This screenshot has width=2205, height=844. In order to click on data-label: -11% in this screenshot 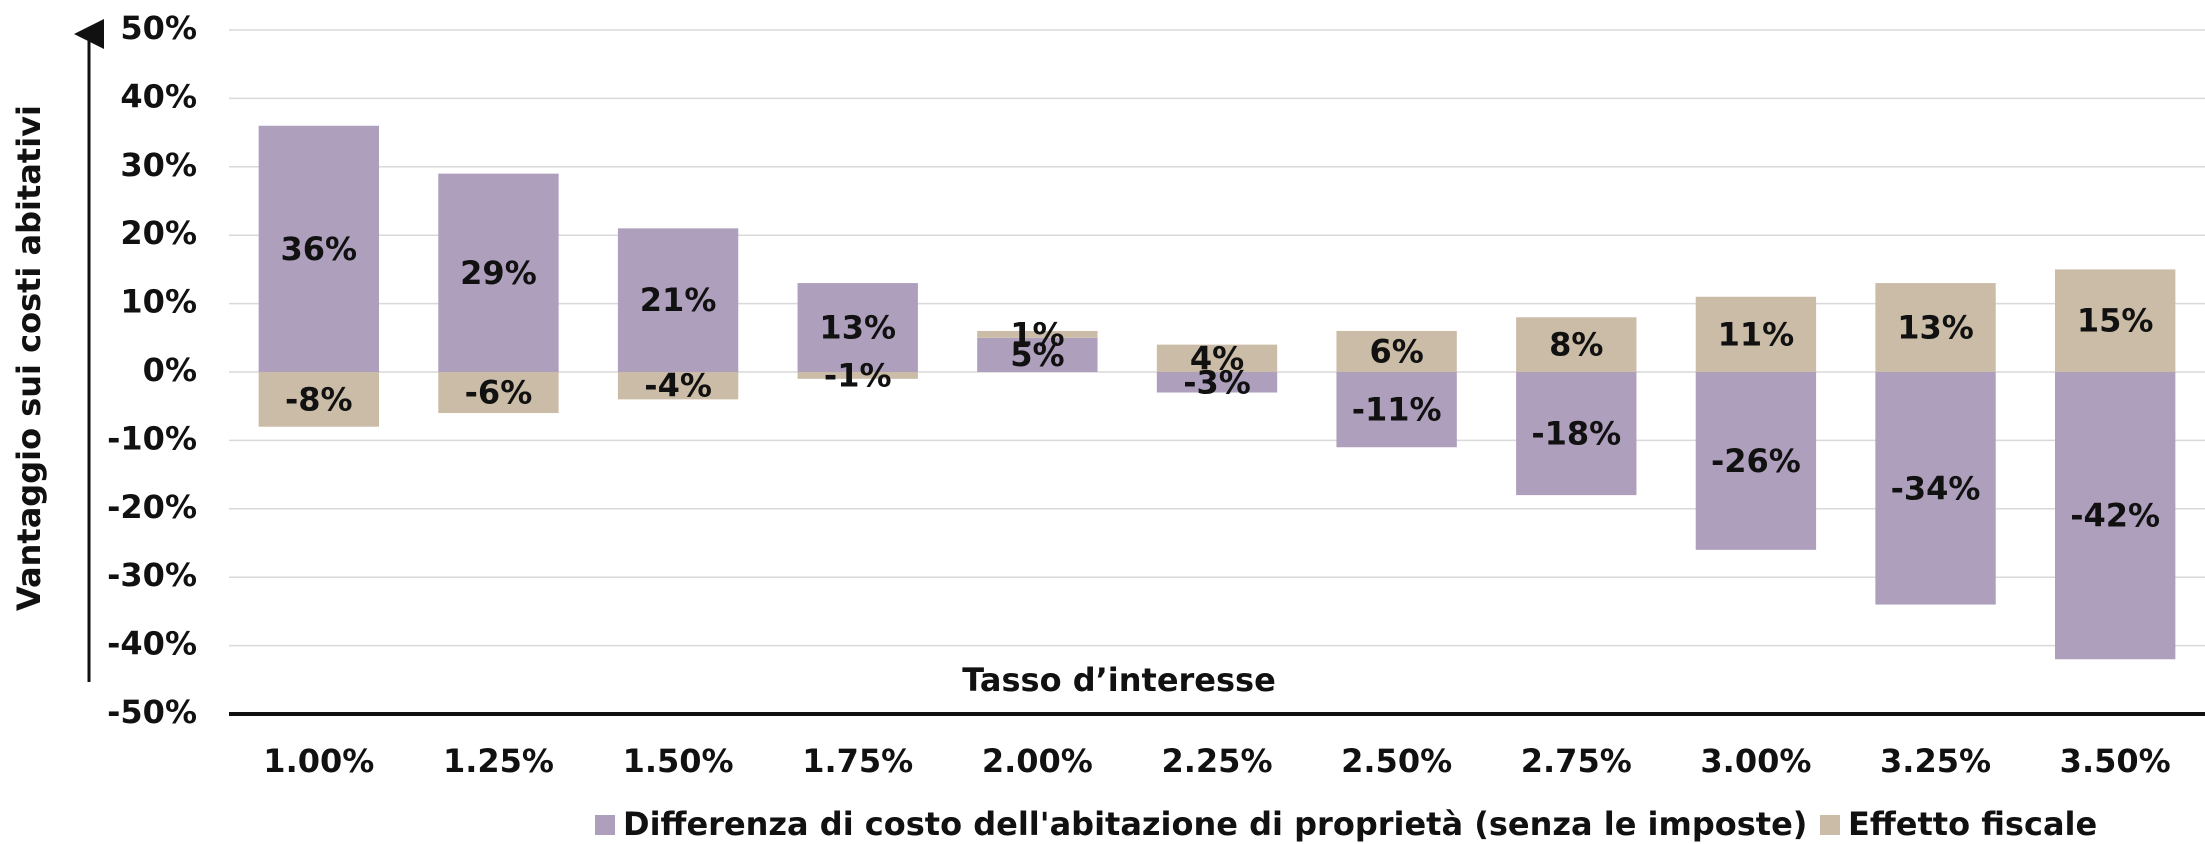, I will do `click(1397, 410)`.